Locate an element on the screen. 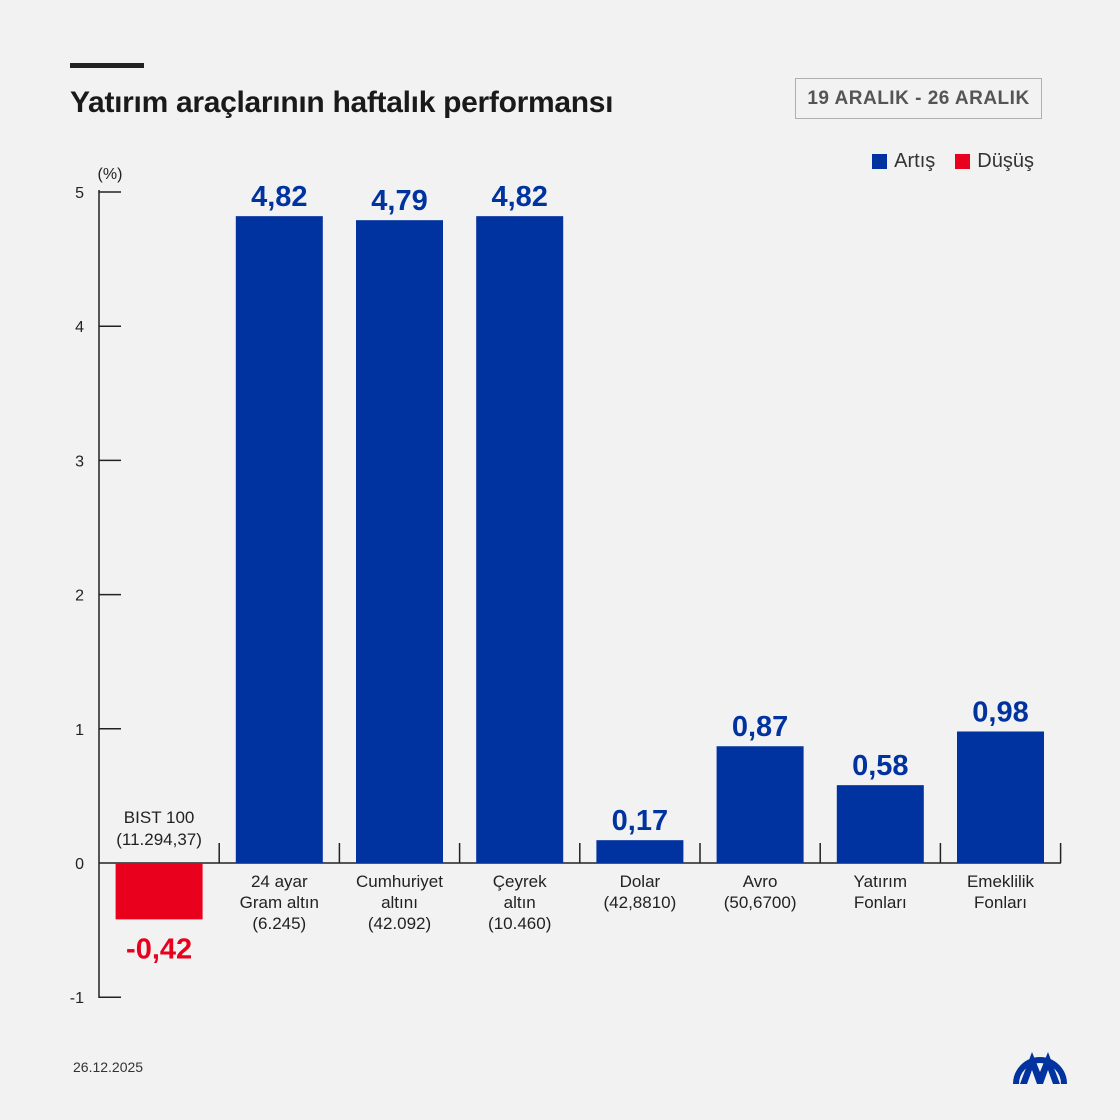 The width and height of the screenshot is (1120, 1120). y-tick-label: 5 is located at coordinates (79, 193).